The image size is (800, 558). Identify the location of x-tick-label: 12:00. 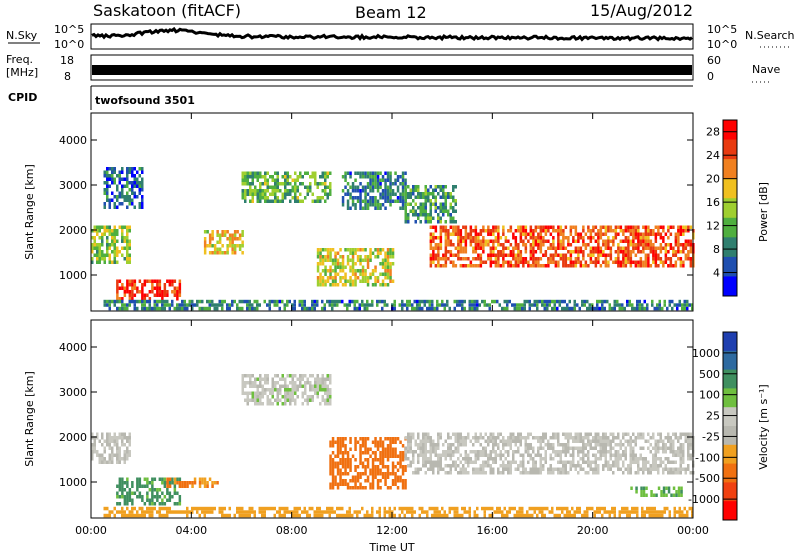
(392, 530).